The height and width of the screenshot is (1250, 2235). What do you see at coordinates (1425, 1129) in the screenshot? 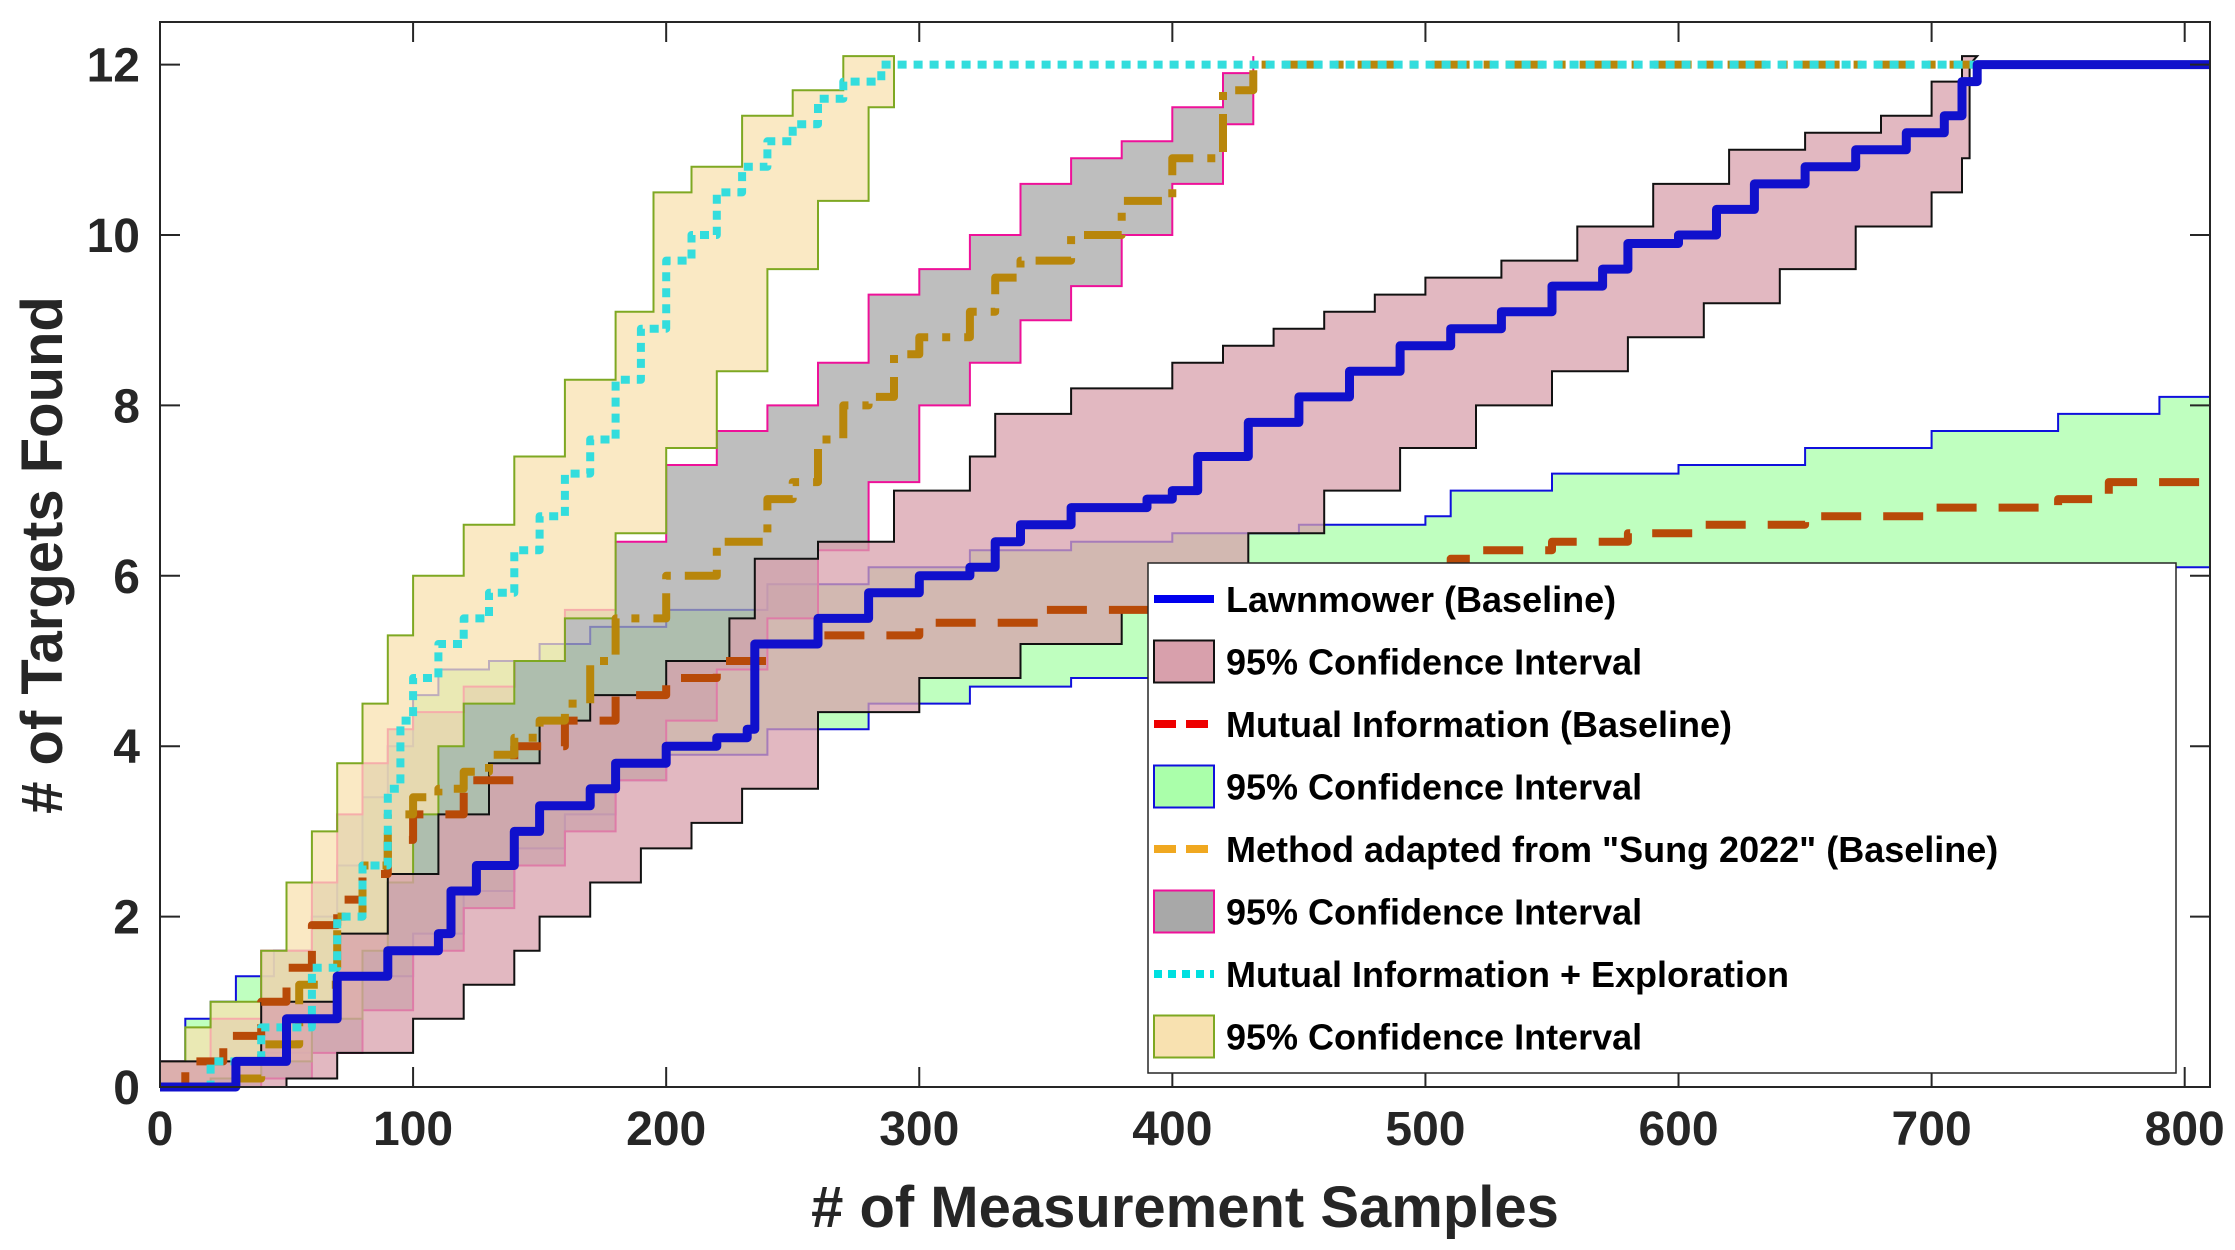
I see `x-tick-label: 500` at bounding box center [1425, 1129].